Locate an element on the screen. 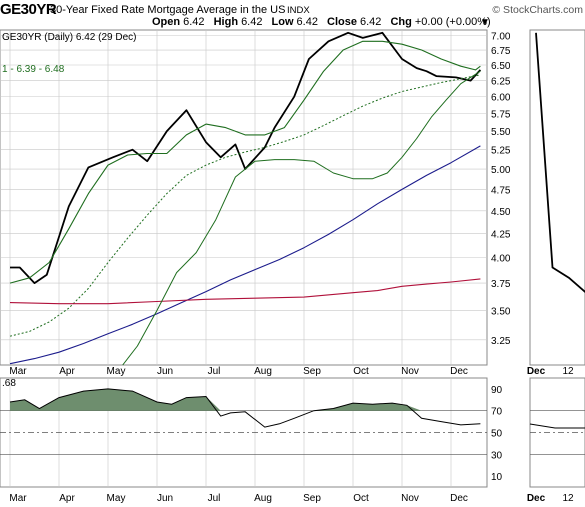 The height and width of the screenshot is (507, 585). symbol-label: GE30YR is located at coordinates (28, 9).